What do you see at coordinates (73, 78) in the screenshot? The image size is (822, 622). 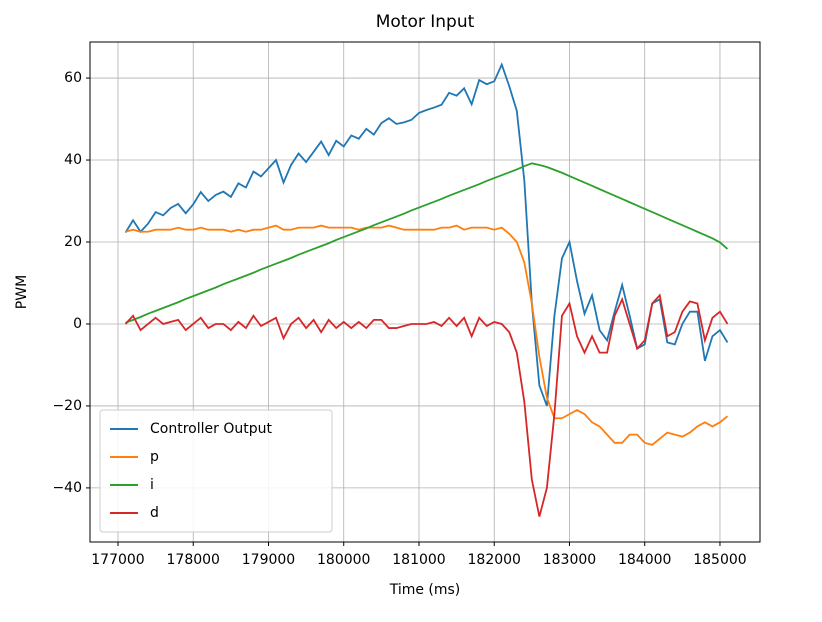 I see `y-tick-label: 60` at bounding box center [73, 78].